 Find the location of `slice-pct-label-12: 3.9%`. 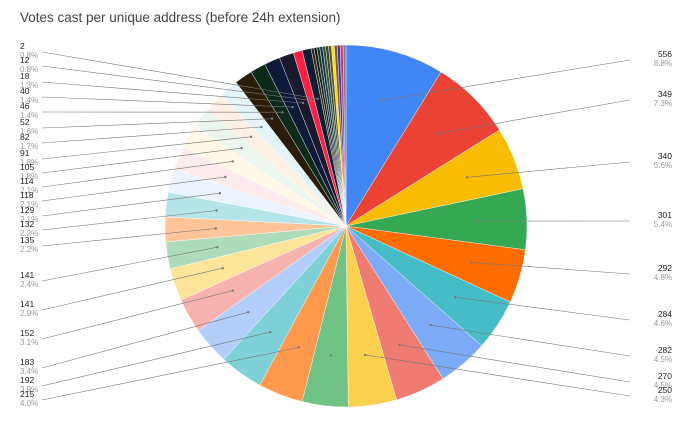

slice-pct-label-12: 3.9% is located at coordinates (29, 389).